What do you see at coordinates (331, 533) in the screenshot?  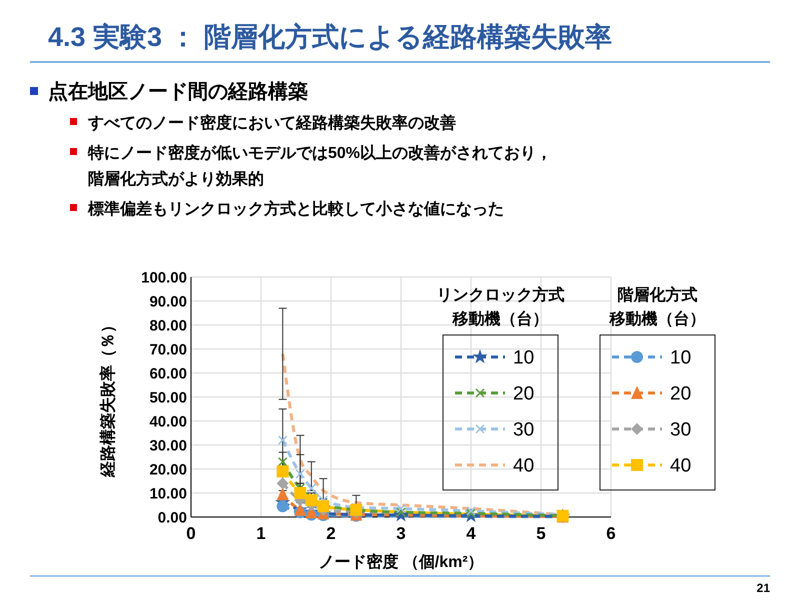 I see `x-tick-label: 2` at bounding box center [331, 533].